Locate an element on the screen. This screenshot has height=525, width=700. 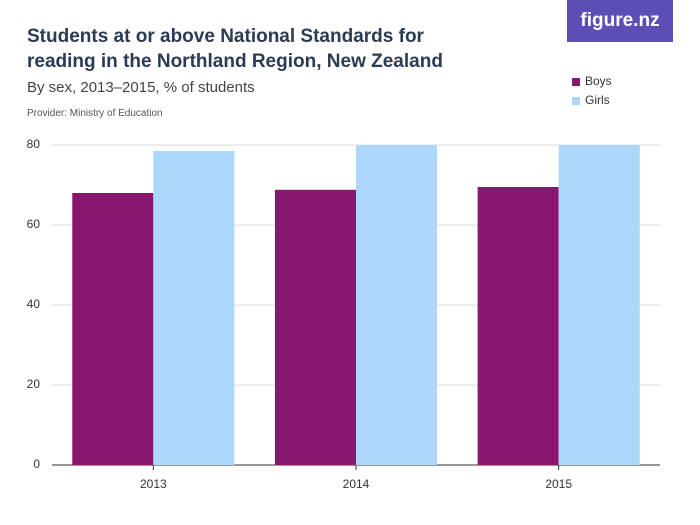
x-tick-label: 2015 is located at coordinates (558, 484).